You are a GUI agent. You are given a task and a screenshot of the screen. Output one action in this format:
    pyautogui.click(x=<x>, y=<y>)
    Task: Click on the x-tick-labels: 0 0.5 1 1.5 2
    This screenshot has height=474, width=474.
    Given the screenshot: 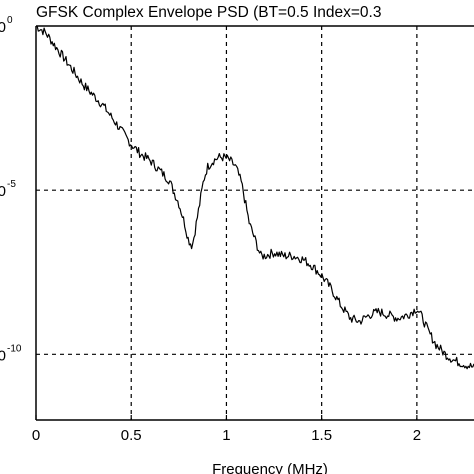 What is the action you would take?
    pyautogui.click(x=226, y=429)
    